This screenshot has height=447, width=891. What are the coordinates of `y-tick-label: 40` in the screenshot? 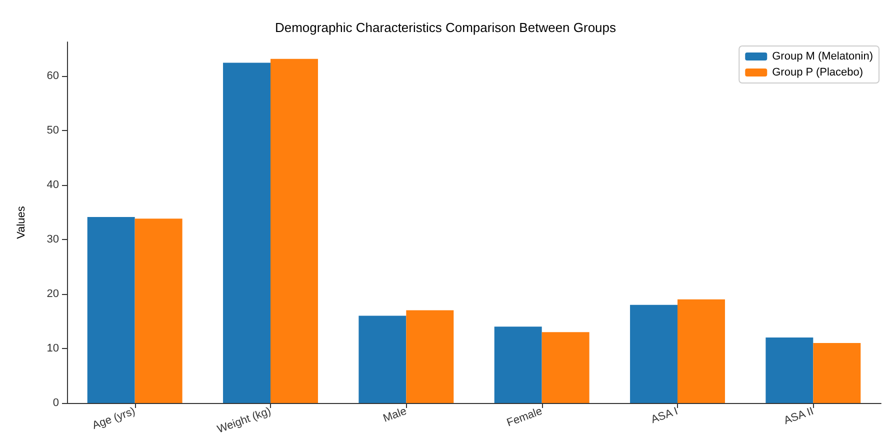 It's located at (52, 184).